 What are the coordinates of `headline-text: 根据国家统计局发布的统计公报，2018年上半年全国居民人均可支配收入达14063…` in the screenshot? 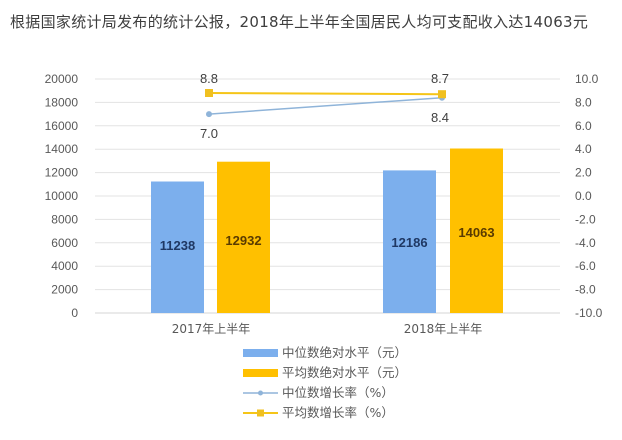 It's located at (299, 22).